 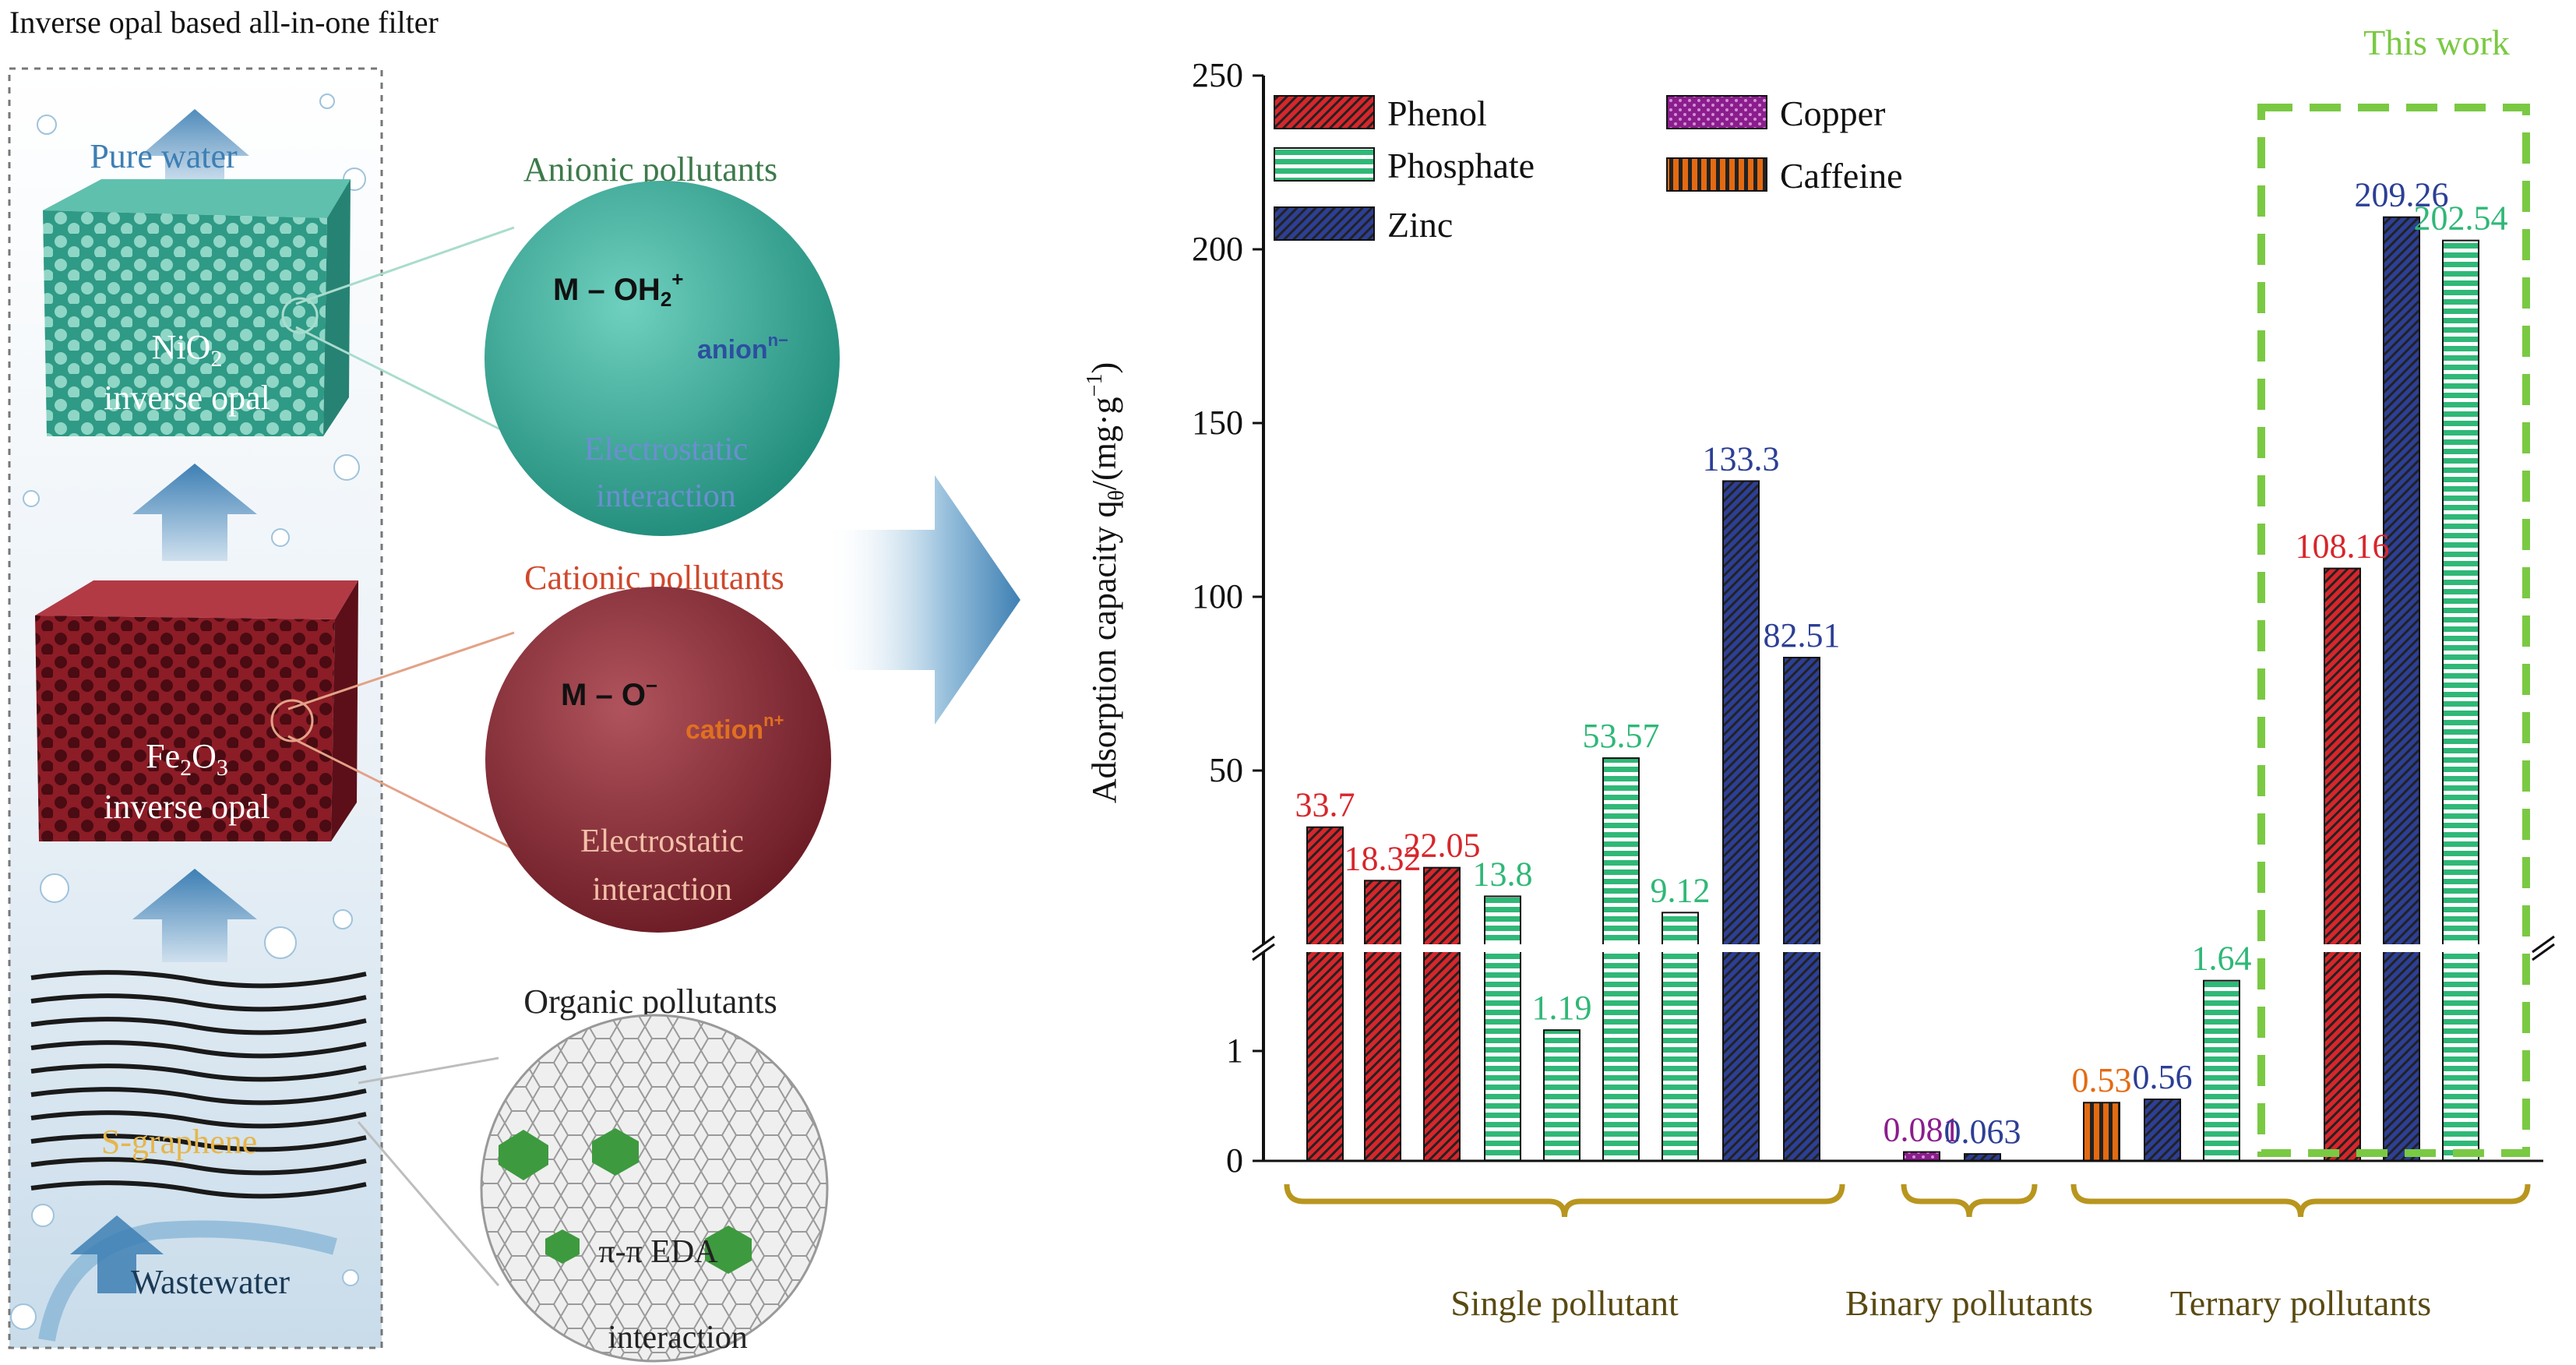 I want to click on legend-swatch-zinc, so click(x=1324, y=223).